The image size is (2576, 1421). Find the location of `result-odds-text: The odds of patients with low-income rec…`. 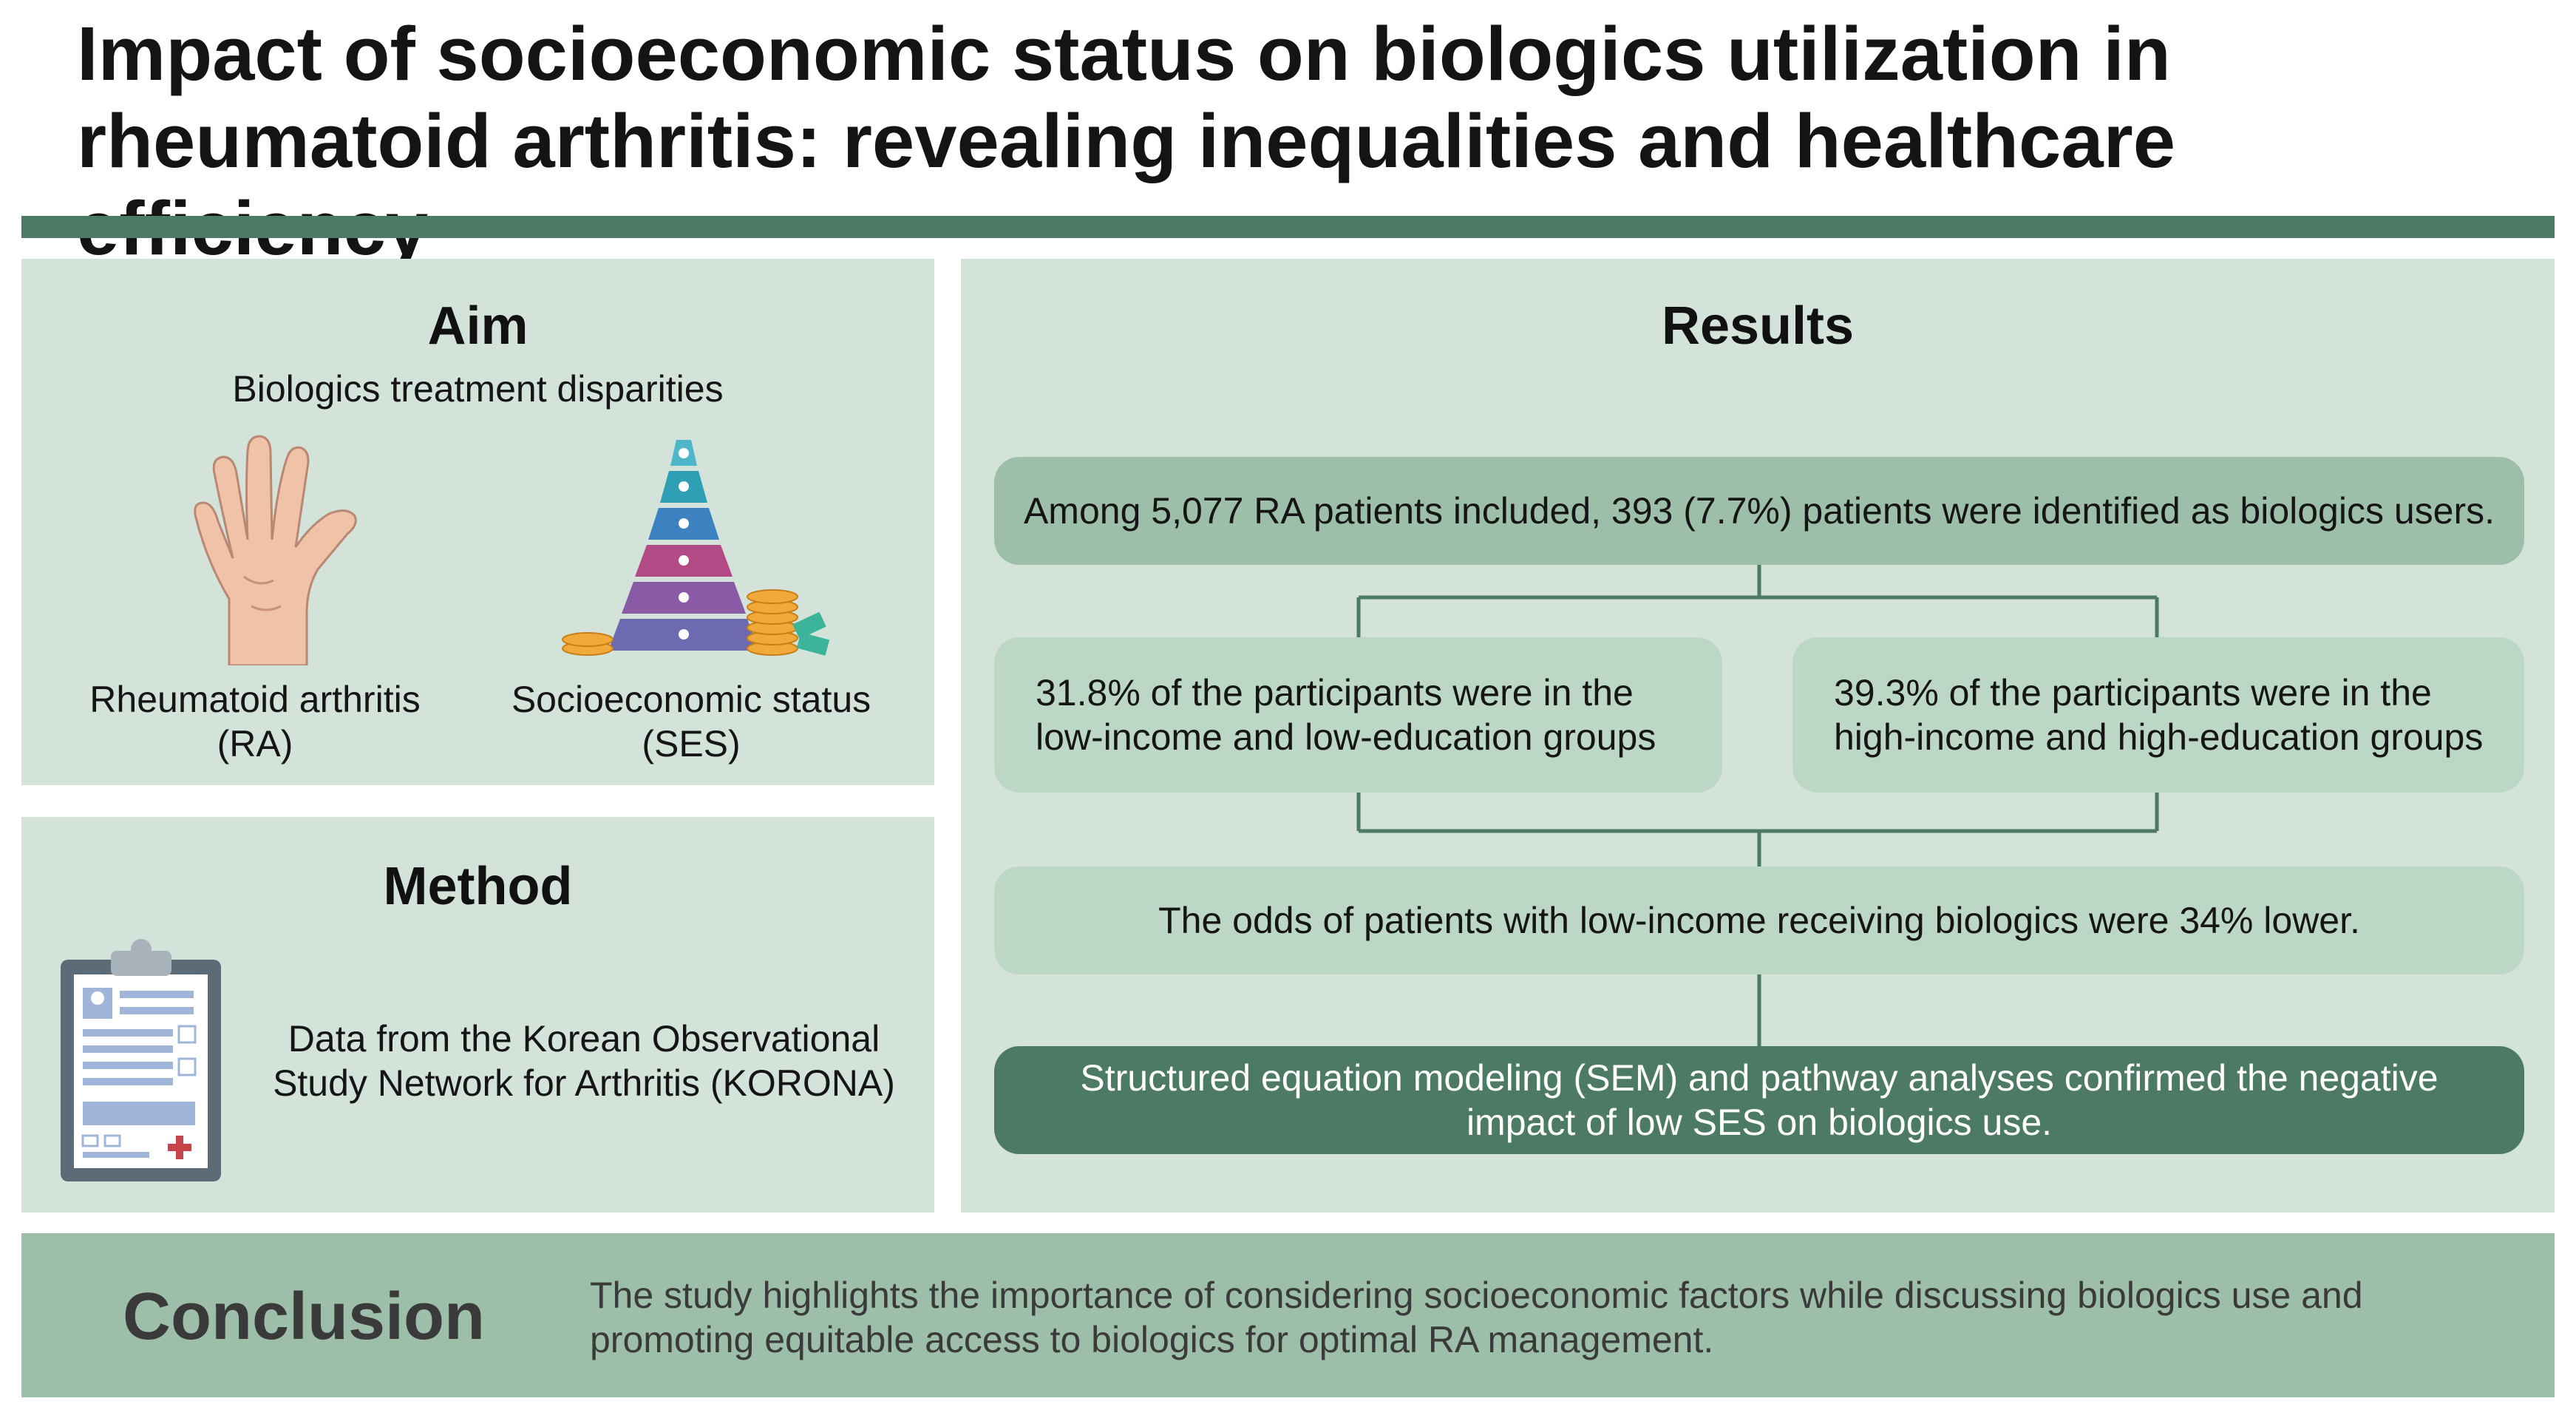

result-odds-text: The odds of patients with low-income rec… is located at coordinates (1759, 921).